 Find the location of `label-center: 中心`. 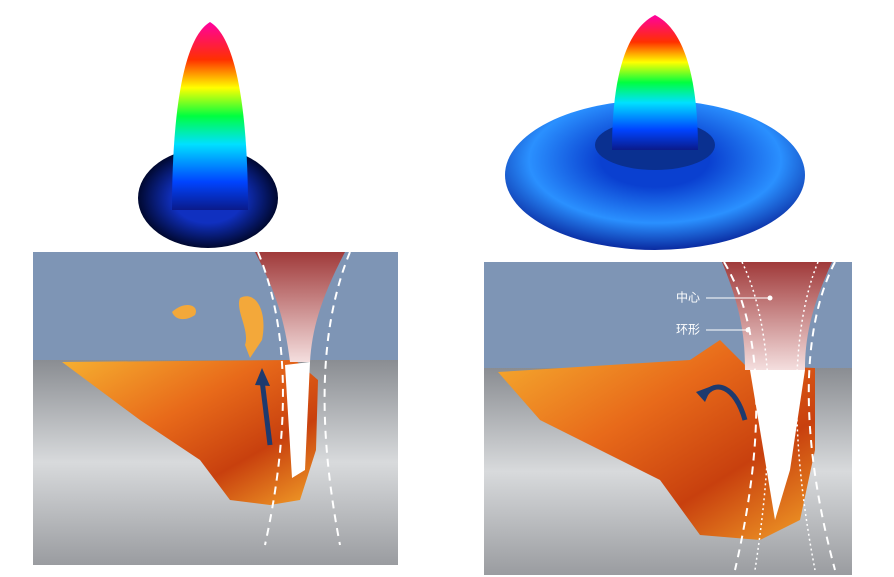

label-center: 中心 is located at coordinates (688, 297).